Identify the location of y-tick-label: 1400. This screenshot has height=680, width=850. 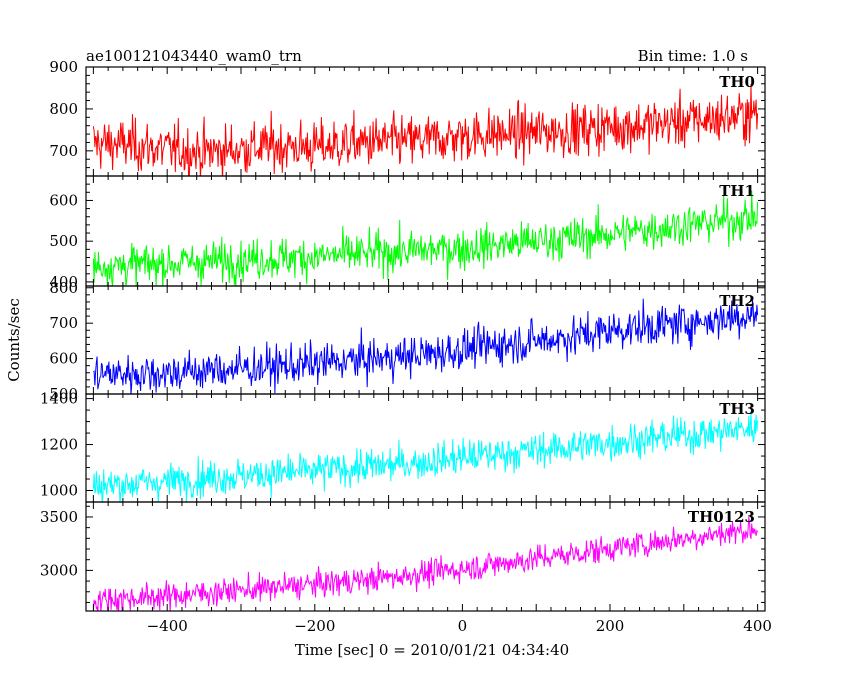
(59, 399).